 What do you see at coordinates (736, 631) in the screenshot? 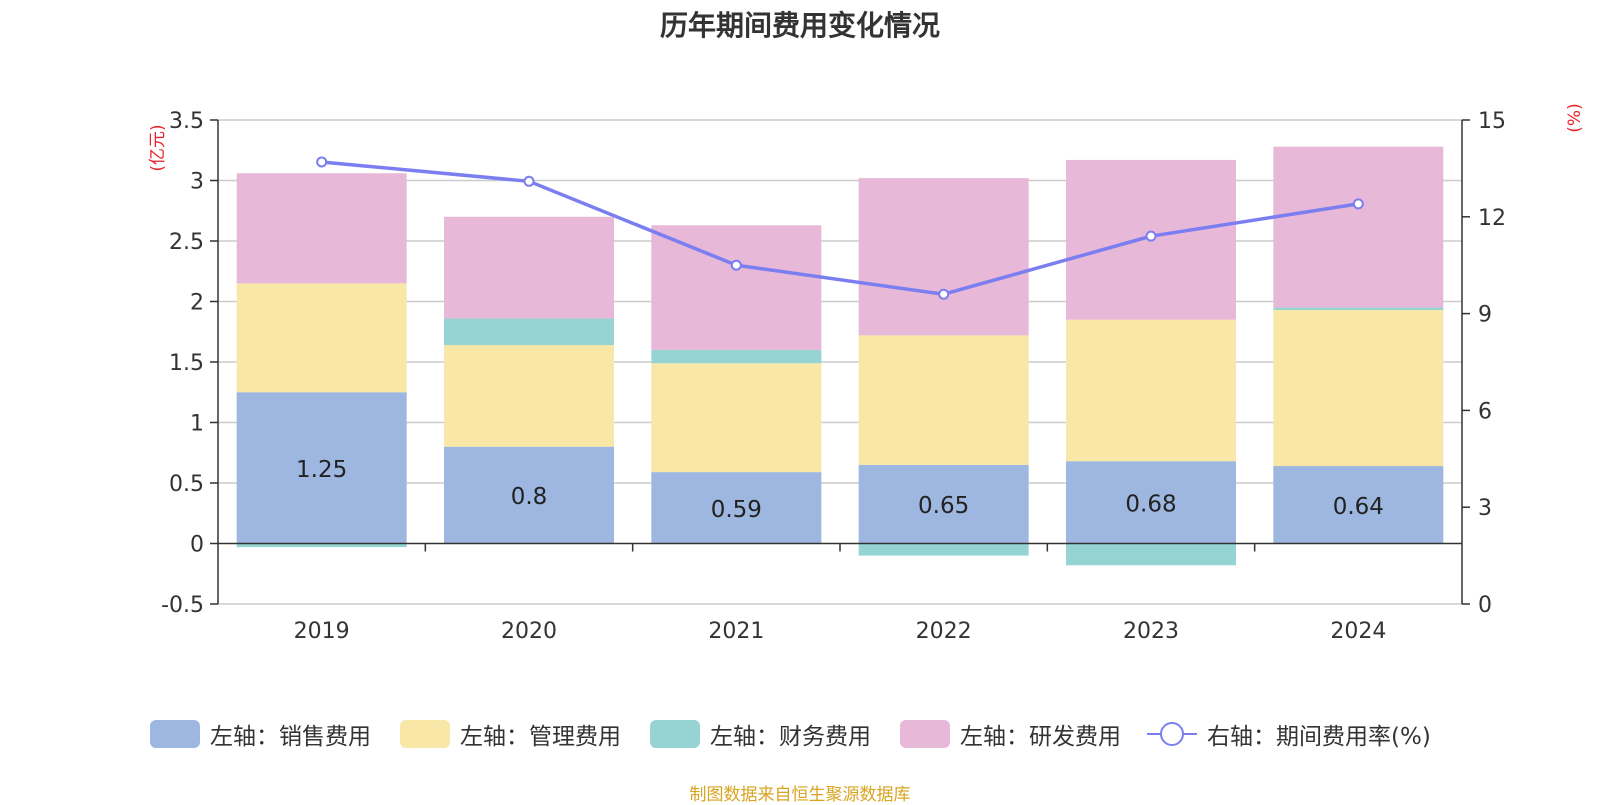
I see `category-label: 2021` at bounding box center [736, 631].